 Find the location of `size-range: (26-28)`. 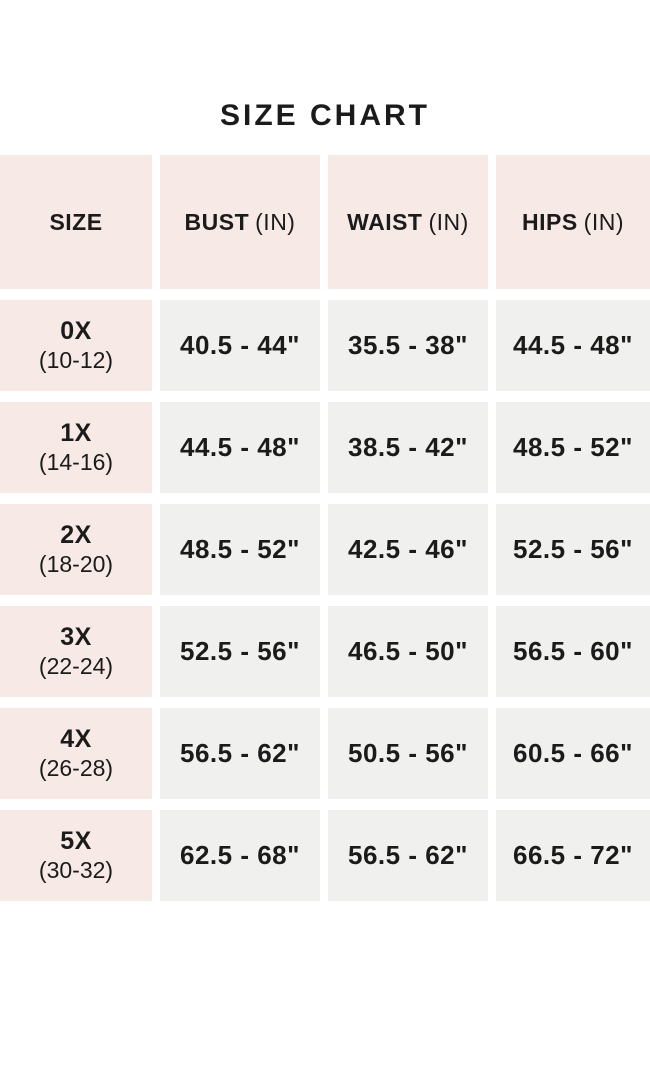

size-range: (26-28) is located at coordinates (76, 768).